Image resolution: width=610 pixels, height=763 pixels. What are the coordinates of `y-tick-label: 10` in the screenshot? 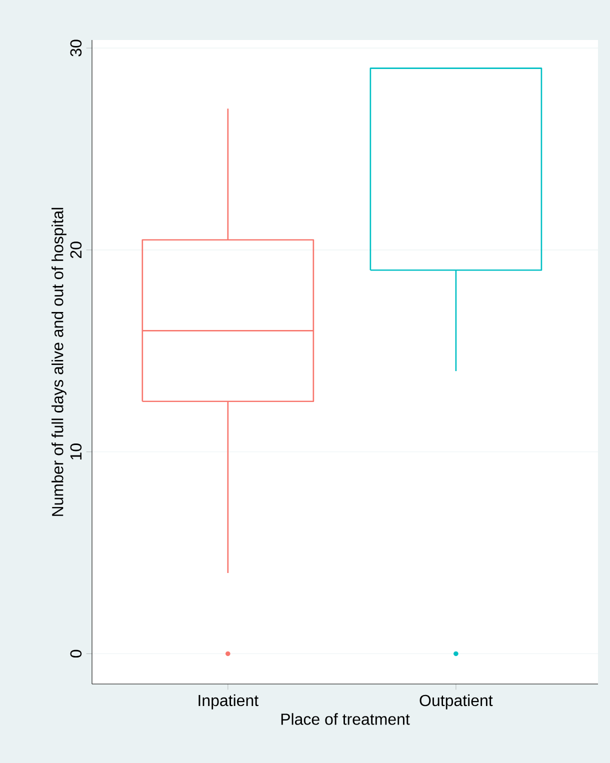 It's located at (76, 452).